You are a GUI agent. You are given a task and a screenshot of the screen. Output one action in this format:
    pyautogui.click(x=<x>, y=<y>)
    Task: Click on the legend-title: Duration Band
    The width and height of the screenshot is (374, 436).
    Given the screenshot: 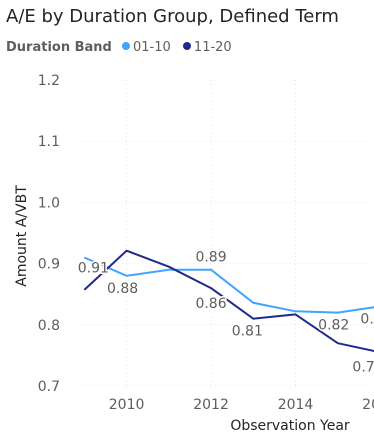 What is the action you would take?
    pyautogui.click(x=59, y=47)
    